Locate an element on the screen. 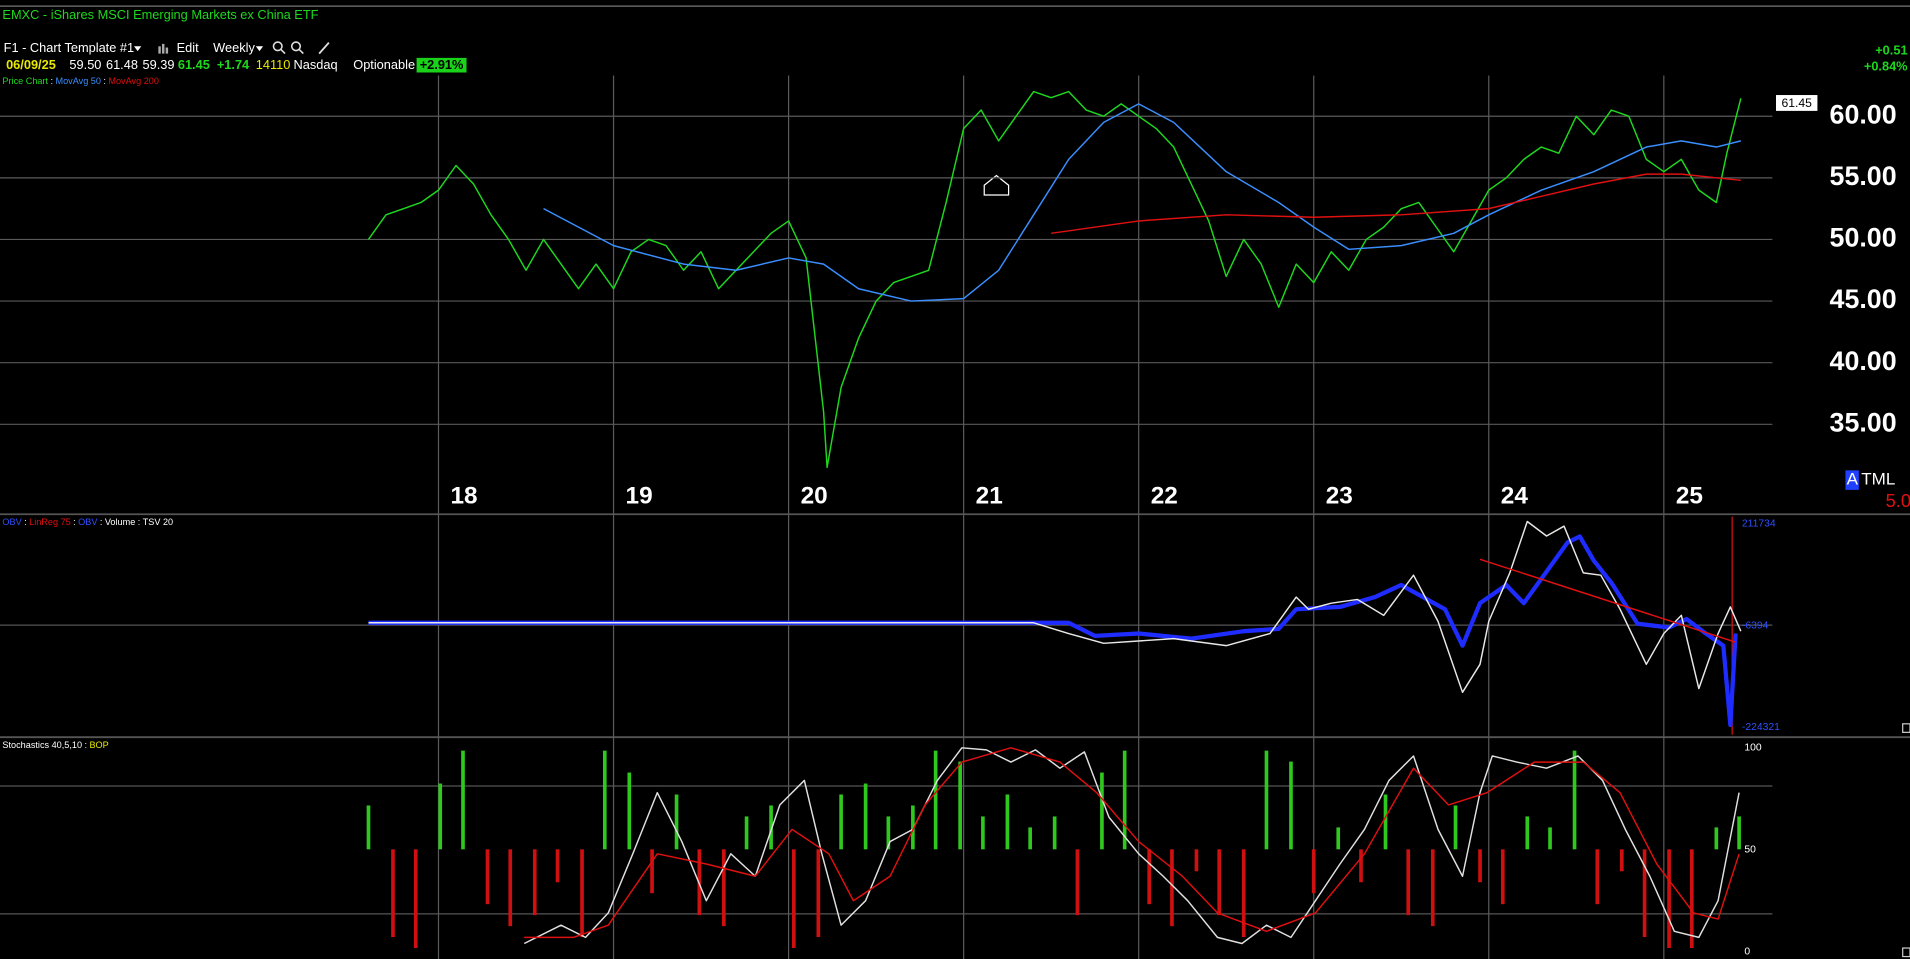  x-tick-label: 21 is located at coordinates (989, 496).